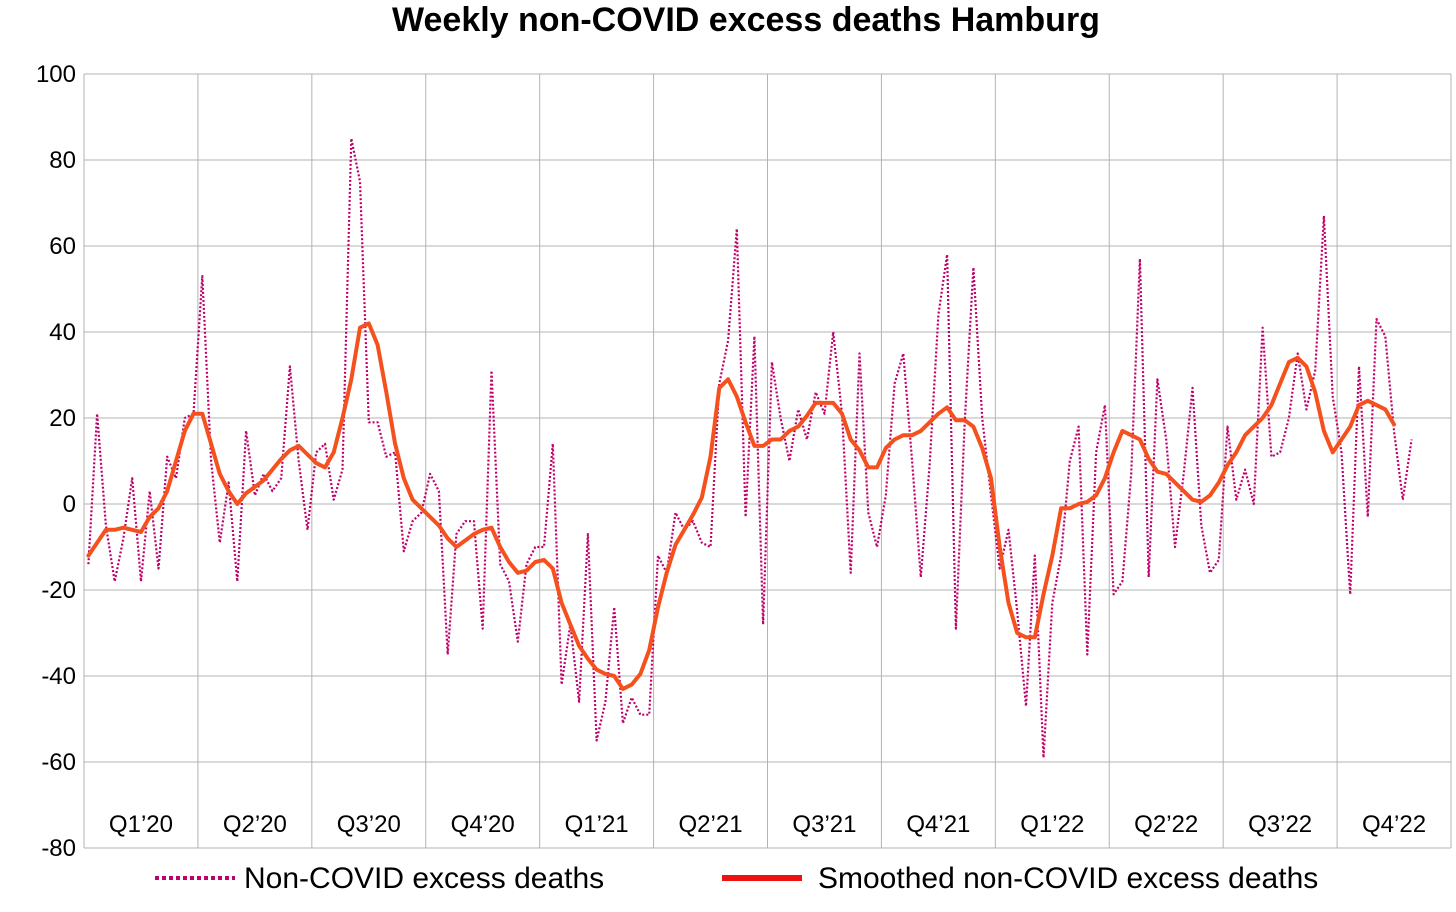 The image size is (1456, 912). Describe the element at coordinates (58, 676) in the screenshot. I see `y-tick-label: -40` at that location.